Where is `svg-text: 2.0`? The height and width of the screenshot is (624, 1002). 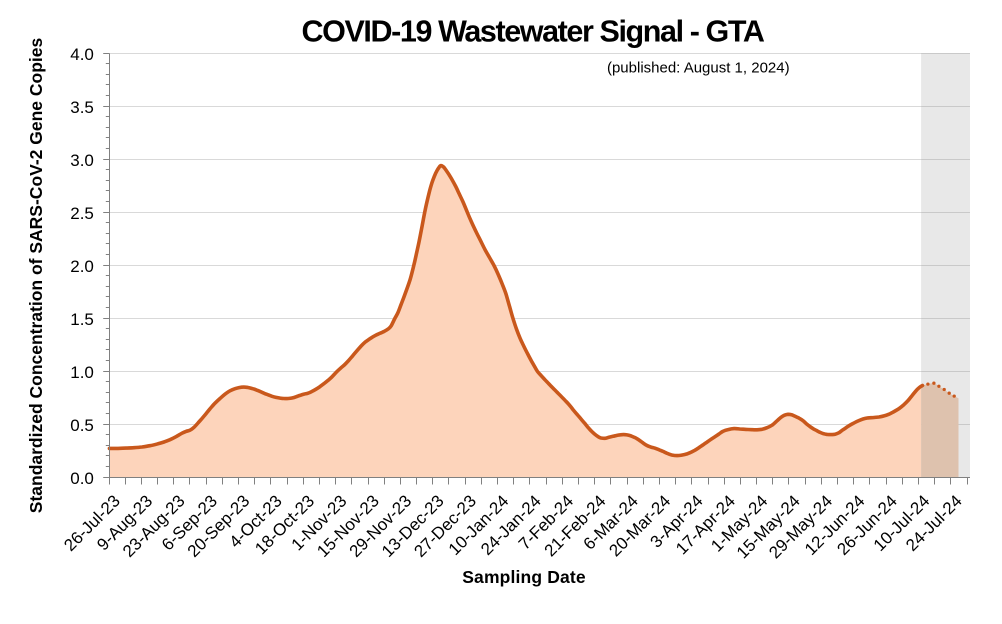 svg-text: 2.0 is located at coordinates (82, 266).